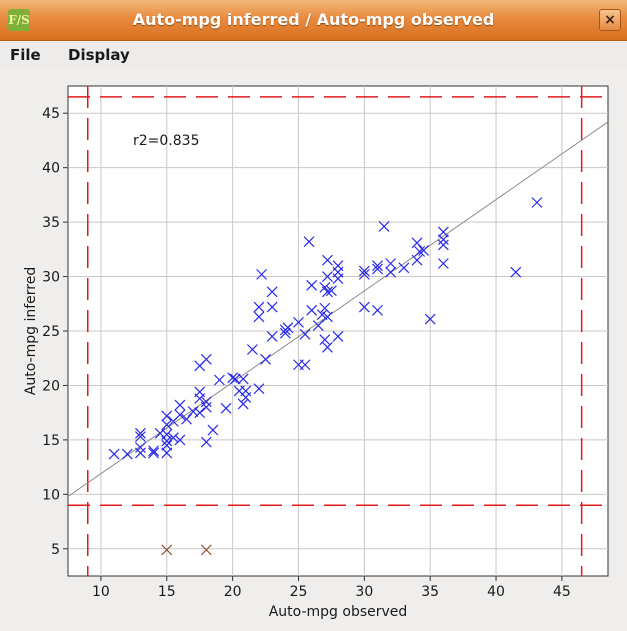 The height and width of the screenshot is (631, 627). Describe the element at coordinates (364, 592) in the screenshot. I see `x-tick-label: 30` at that location.